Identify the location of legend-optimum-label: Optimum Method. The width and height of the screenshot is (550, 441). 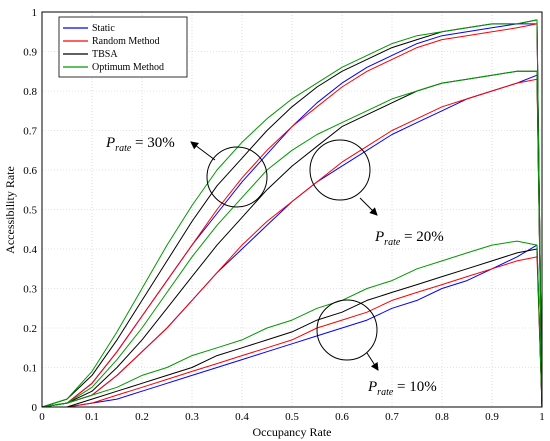
(128, 67).